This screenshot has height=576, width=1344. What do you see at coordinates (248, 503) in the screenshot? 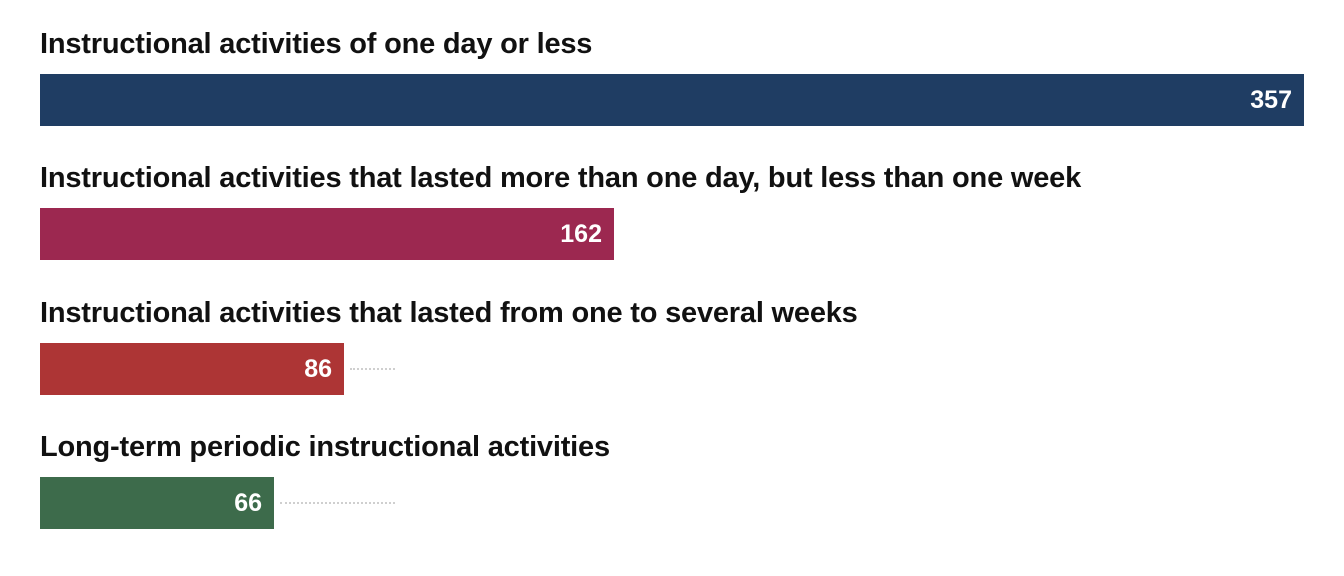
I see `value-label-long-term-periodic: 66` at bounding box center [248, 503].